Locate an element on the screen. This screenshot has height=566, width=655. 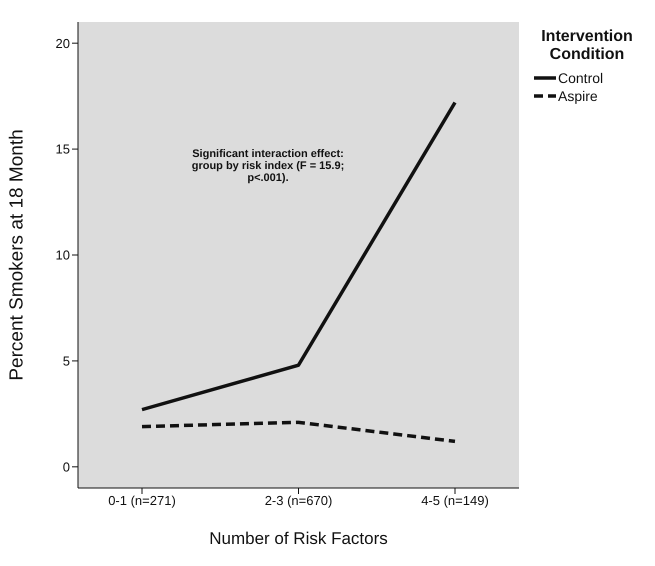
x-tick-label: 4-5 (n=149) is located at coordinates (455, 500).